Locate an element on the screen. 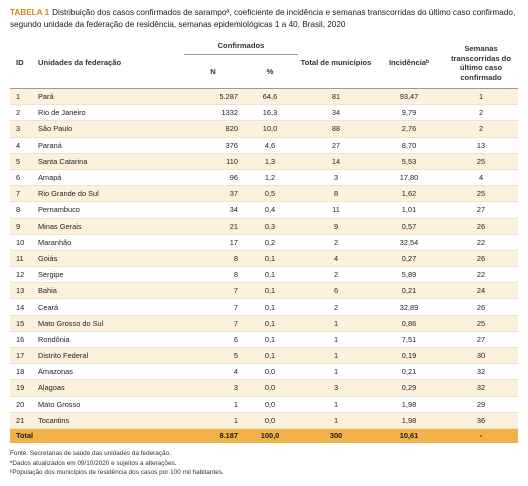  cell-pct: 0,2 is located at coordinates (270, 242).